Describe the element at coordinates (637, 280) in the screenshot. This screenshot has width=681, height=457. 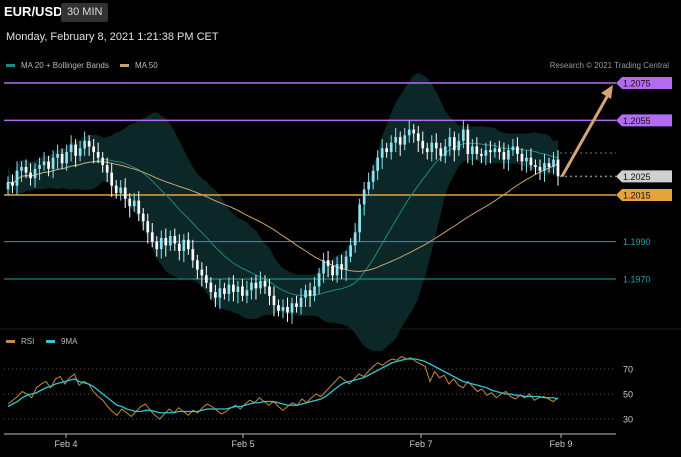
I see `level-label: 1.1970` at that location.